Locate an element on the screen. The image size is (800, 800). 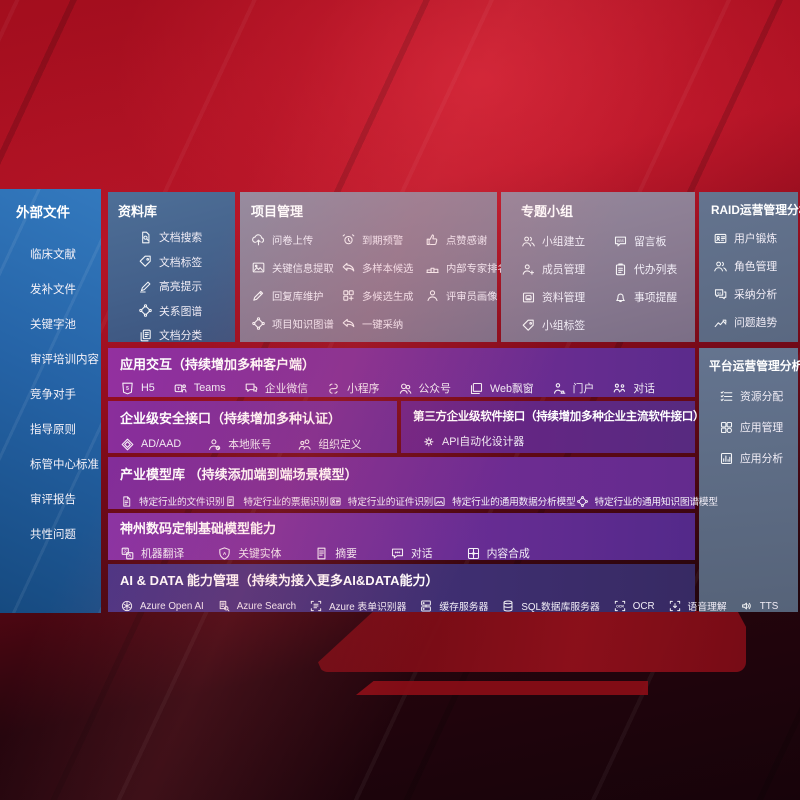
feature-item: 本地账号 is located at coordinates (239, 444).